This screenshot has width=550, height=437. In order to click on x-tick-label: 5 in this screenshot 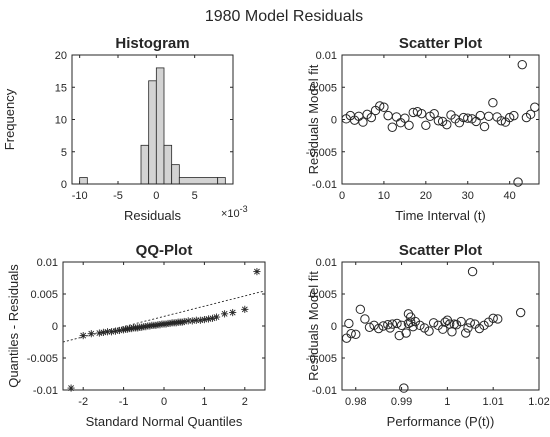, I will do `click(195, 196)`.